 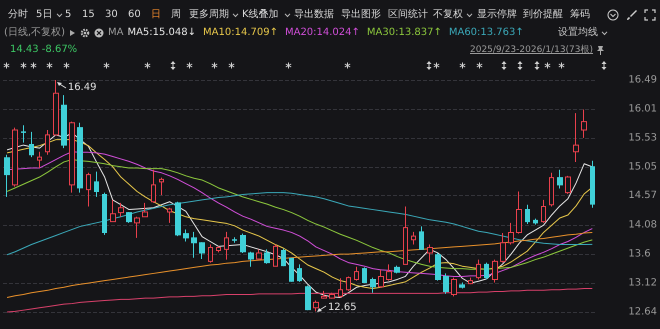 What do you see at coordinates (643, 108) in the screenshot?
I see `y-tick-label: 16.01` at bounding box center [643, 108].